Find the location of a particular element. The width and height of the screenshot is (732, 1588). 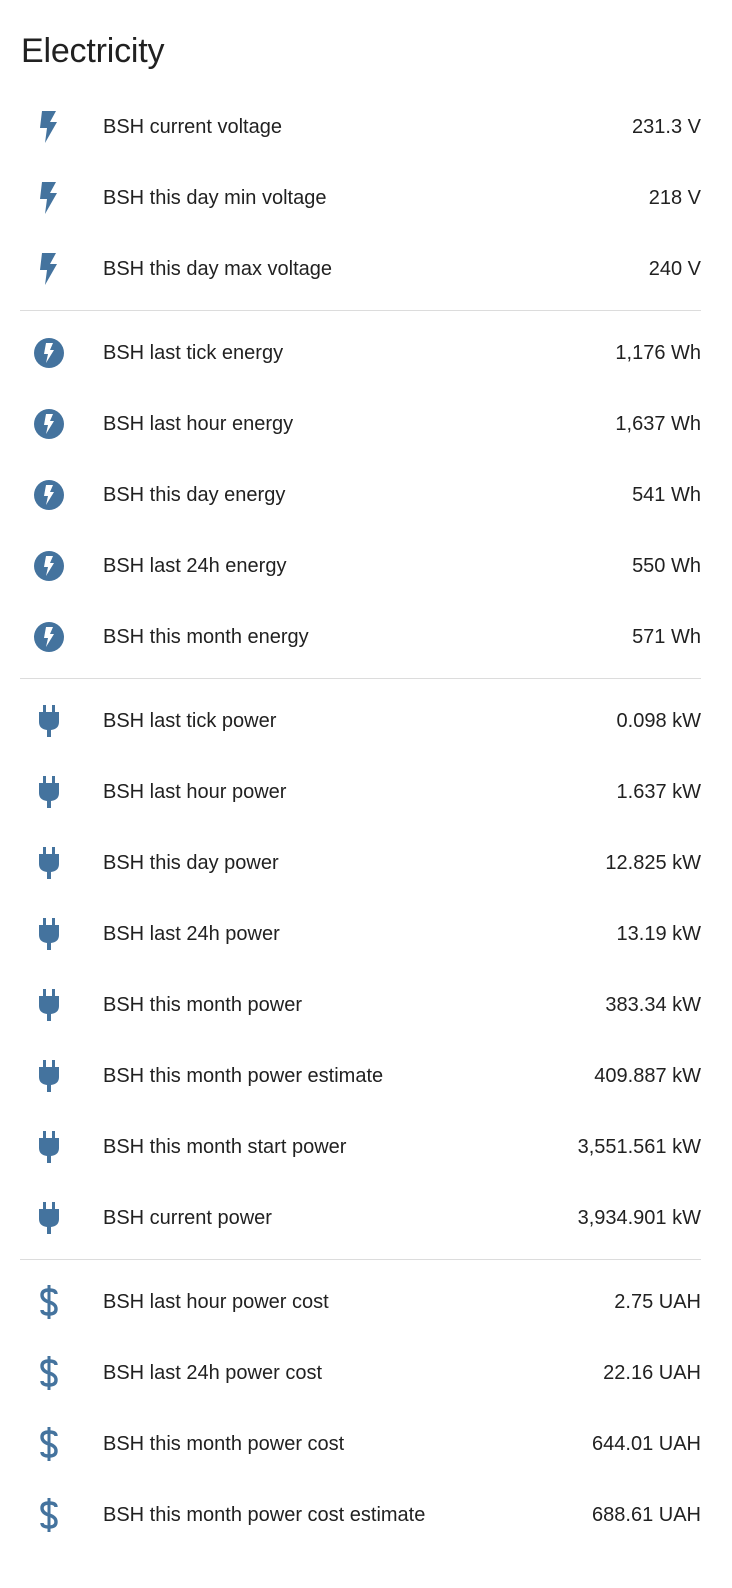

entity-name: BSH this month power cost is located at coordinates (224, 1443).